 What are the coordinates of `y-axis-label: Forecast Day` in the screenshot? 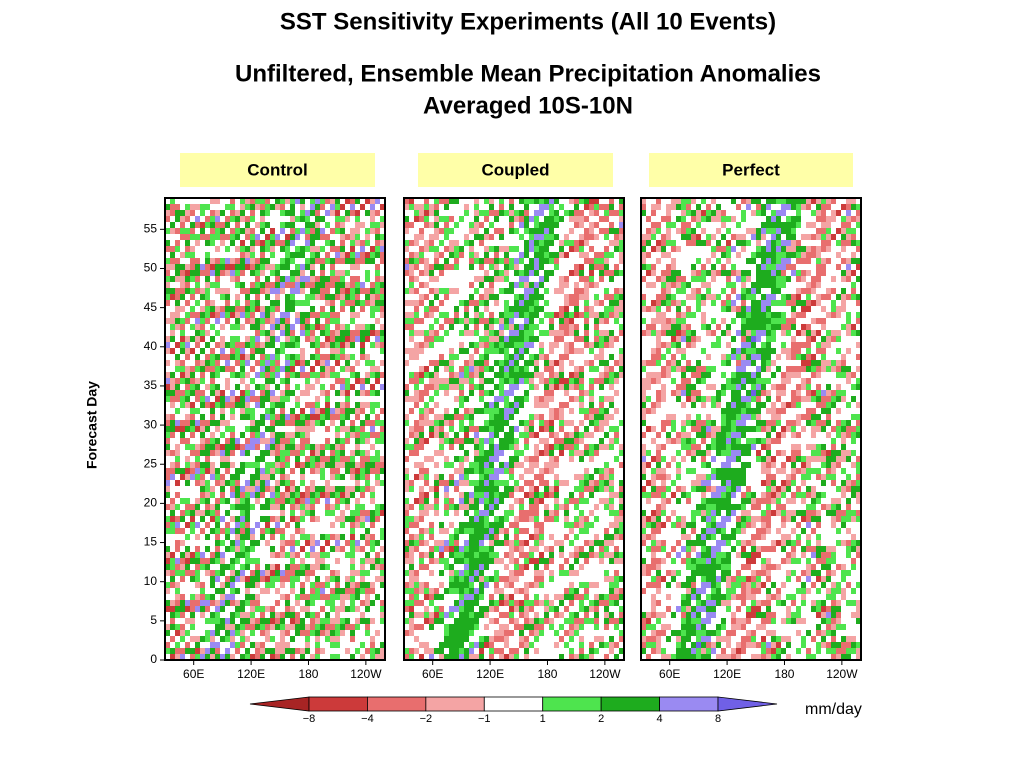 It's located at (92, 425).